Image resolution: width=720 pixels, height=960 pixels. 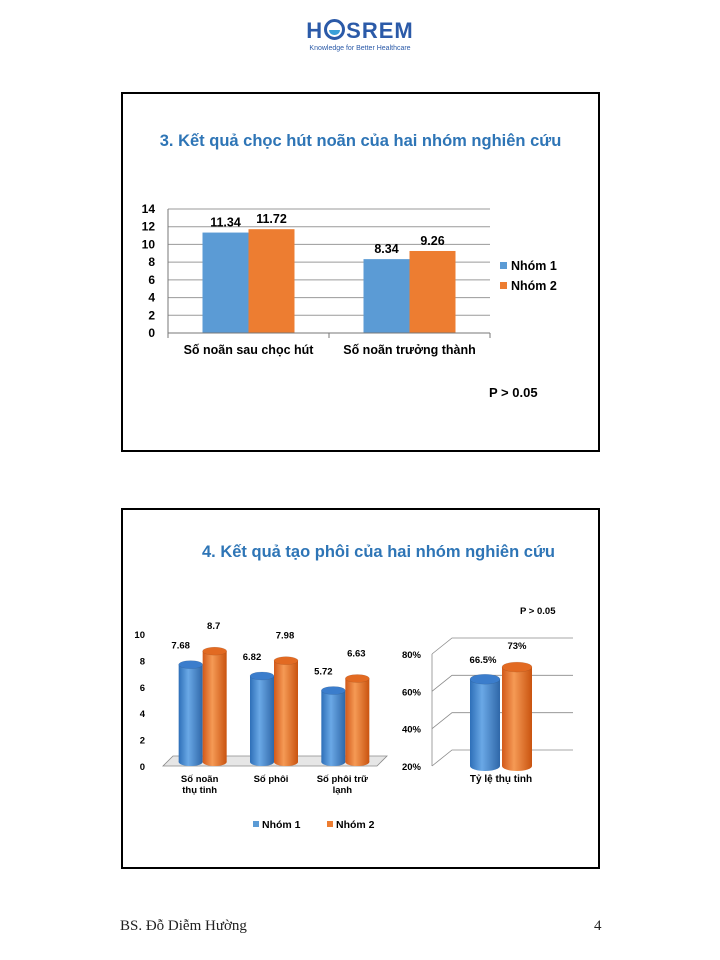 I want to click on chart2-y-tick-label: 10, so click(x=139, y=635).